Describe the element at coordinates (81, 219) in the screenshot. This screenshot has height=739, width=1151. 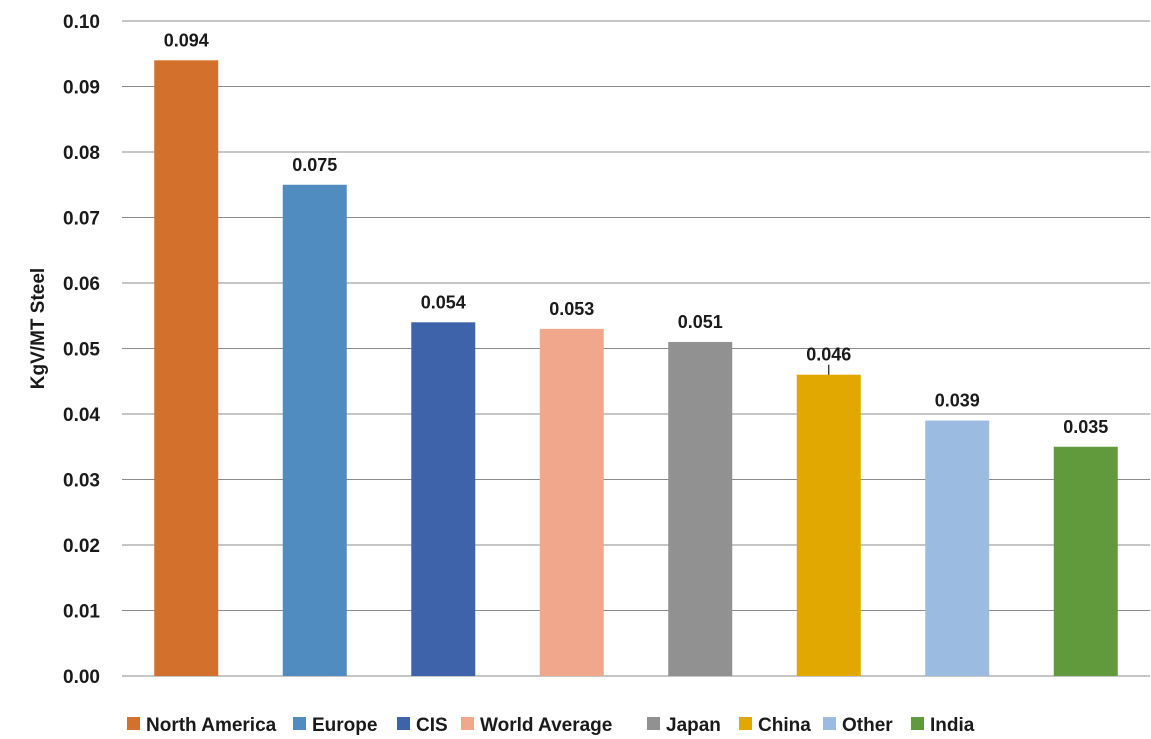
I see `y-tick-label: 0.07` at that location.